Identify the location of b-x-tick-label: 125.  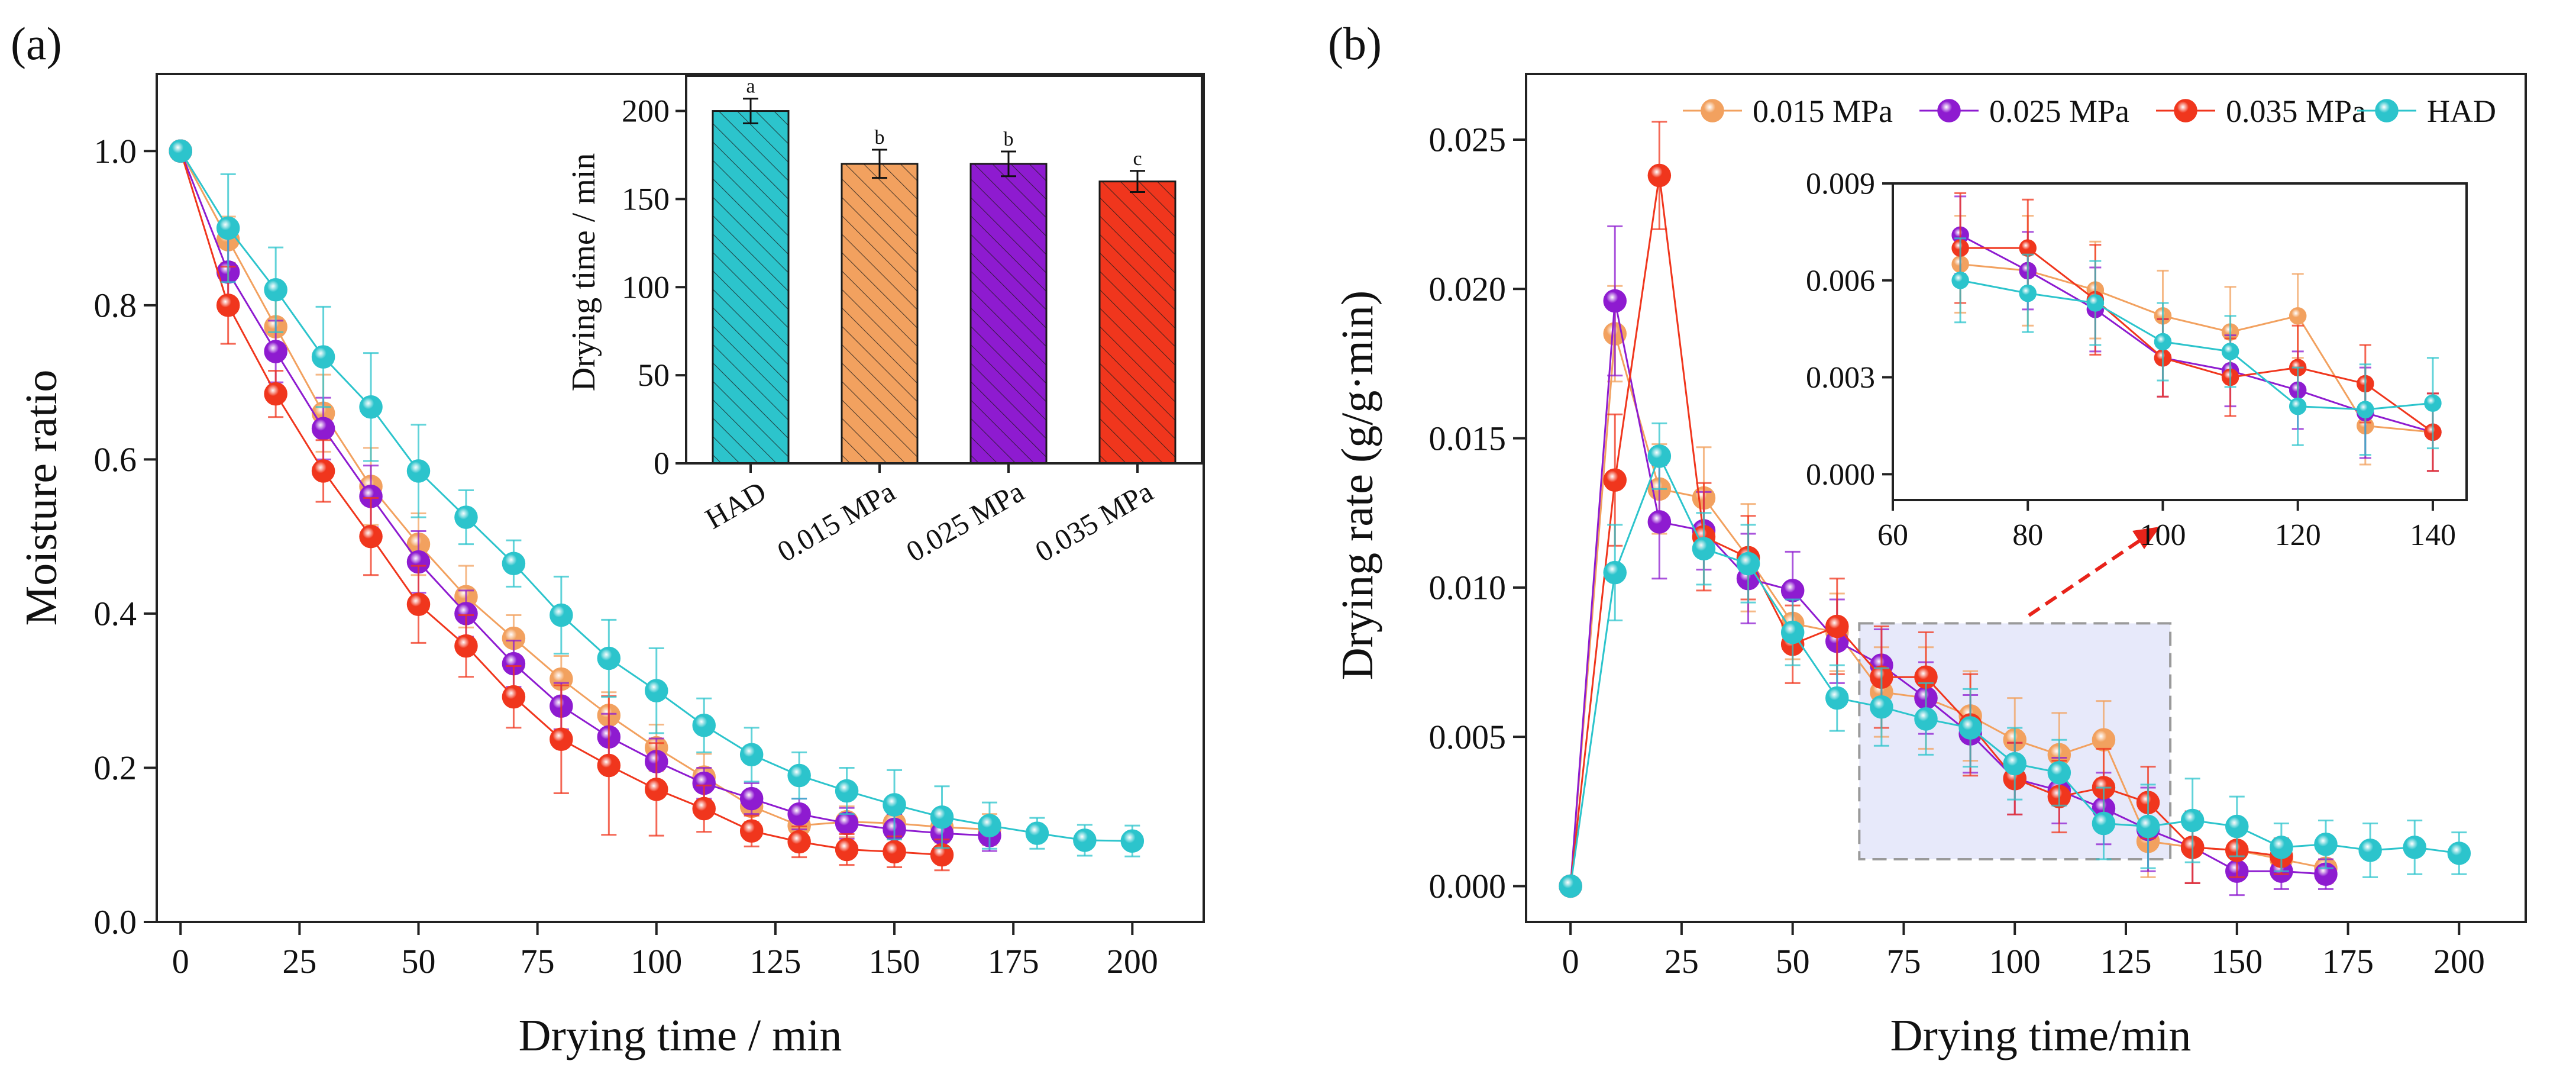
(2126, 962).